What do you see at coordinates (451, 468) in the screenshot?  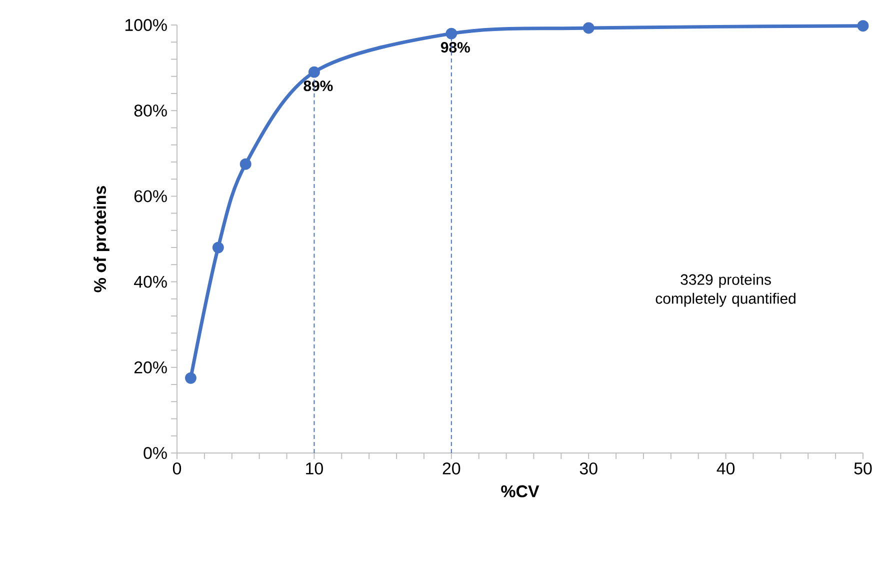 I see `x-tick-label: 20` at bounding box center [451, 468].